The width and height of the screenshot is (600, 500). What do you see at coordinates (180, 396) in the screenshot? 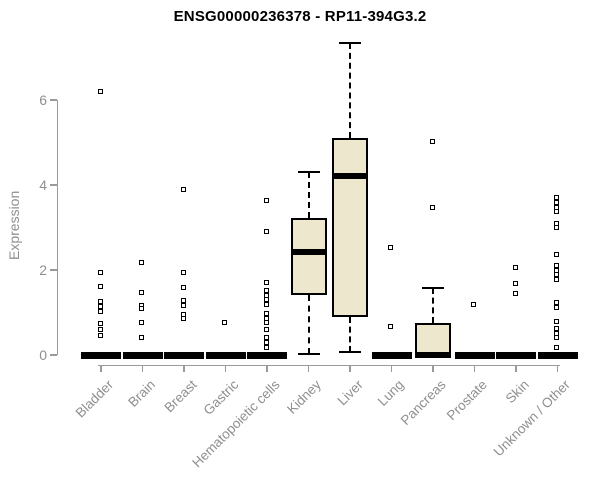
I see `x-tick-label: Breast` at bounding box center [180, 396].